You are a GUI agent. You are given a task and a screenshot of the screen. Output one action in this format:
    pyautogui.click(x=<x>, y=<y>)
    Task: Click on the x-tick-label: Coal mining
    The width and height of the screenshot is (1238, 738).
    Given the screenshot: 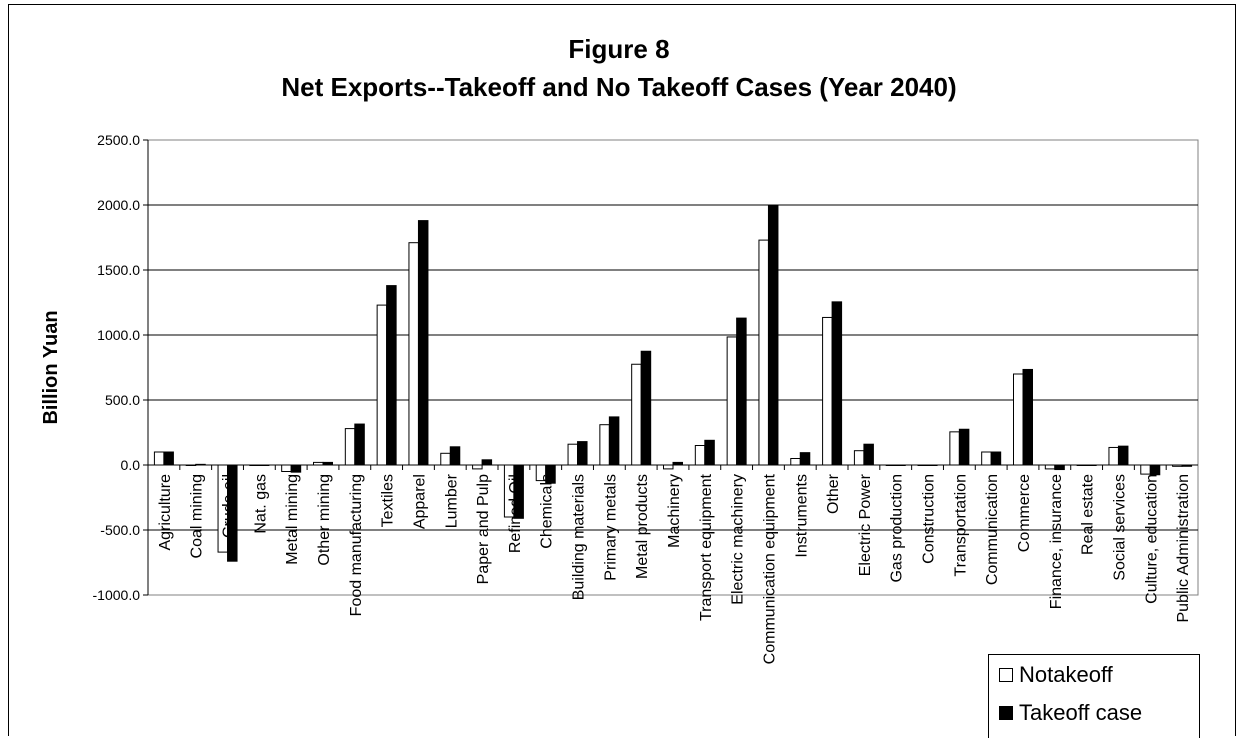 What is the action you would take?
    pyautogui.click(x=197, y=516)
    